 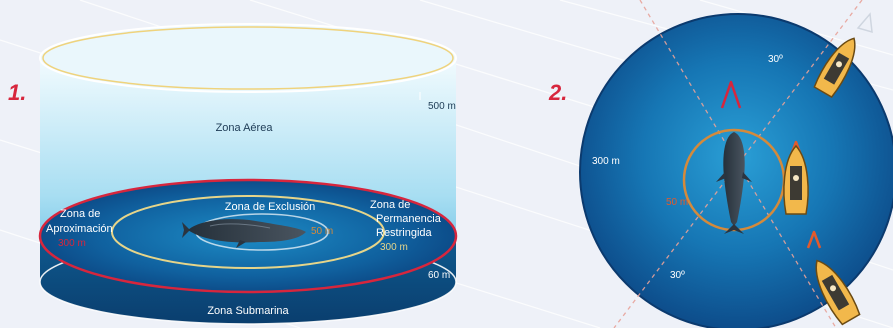 I want to click on angle-top-label: 30º, so click(x=775, y=59).